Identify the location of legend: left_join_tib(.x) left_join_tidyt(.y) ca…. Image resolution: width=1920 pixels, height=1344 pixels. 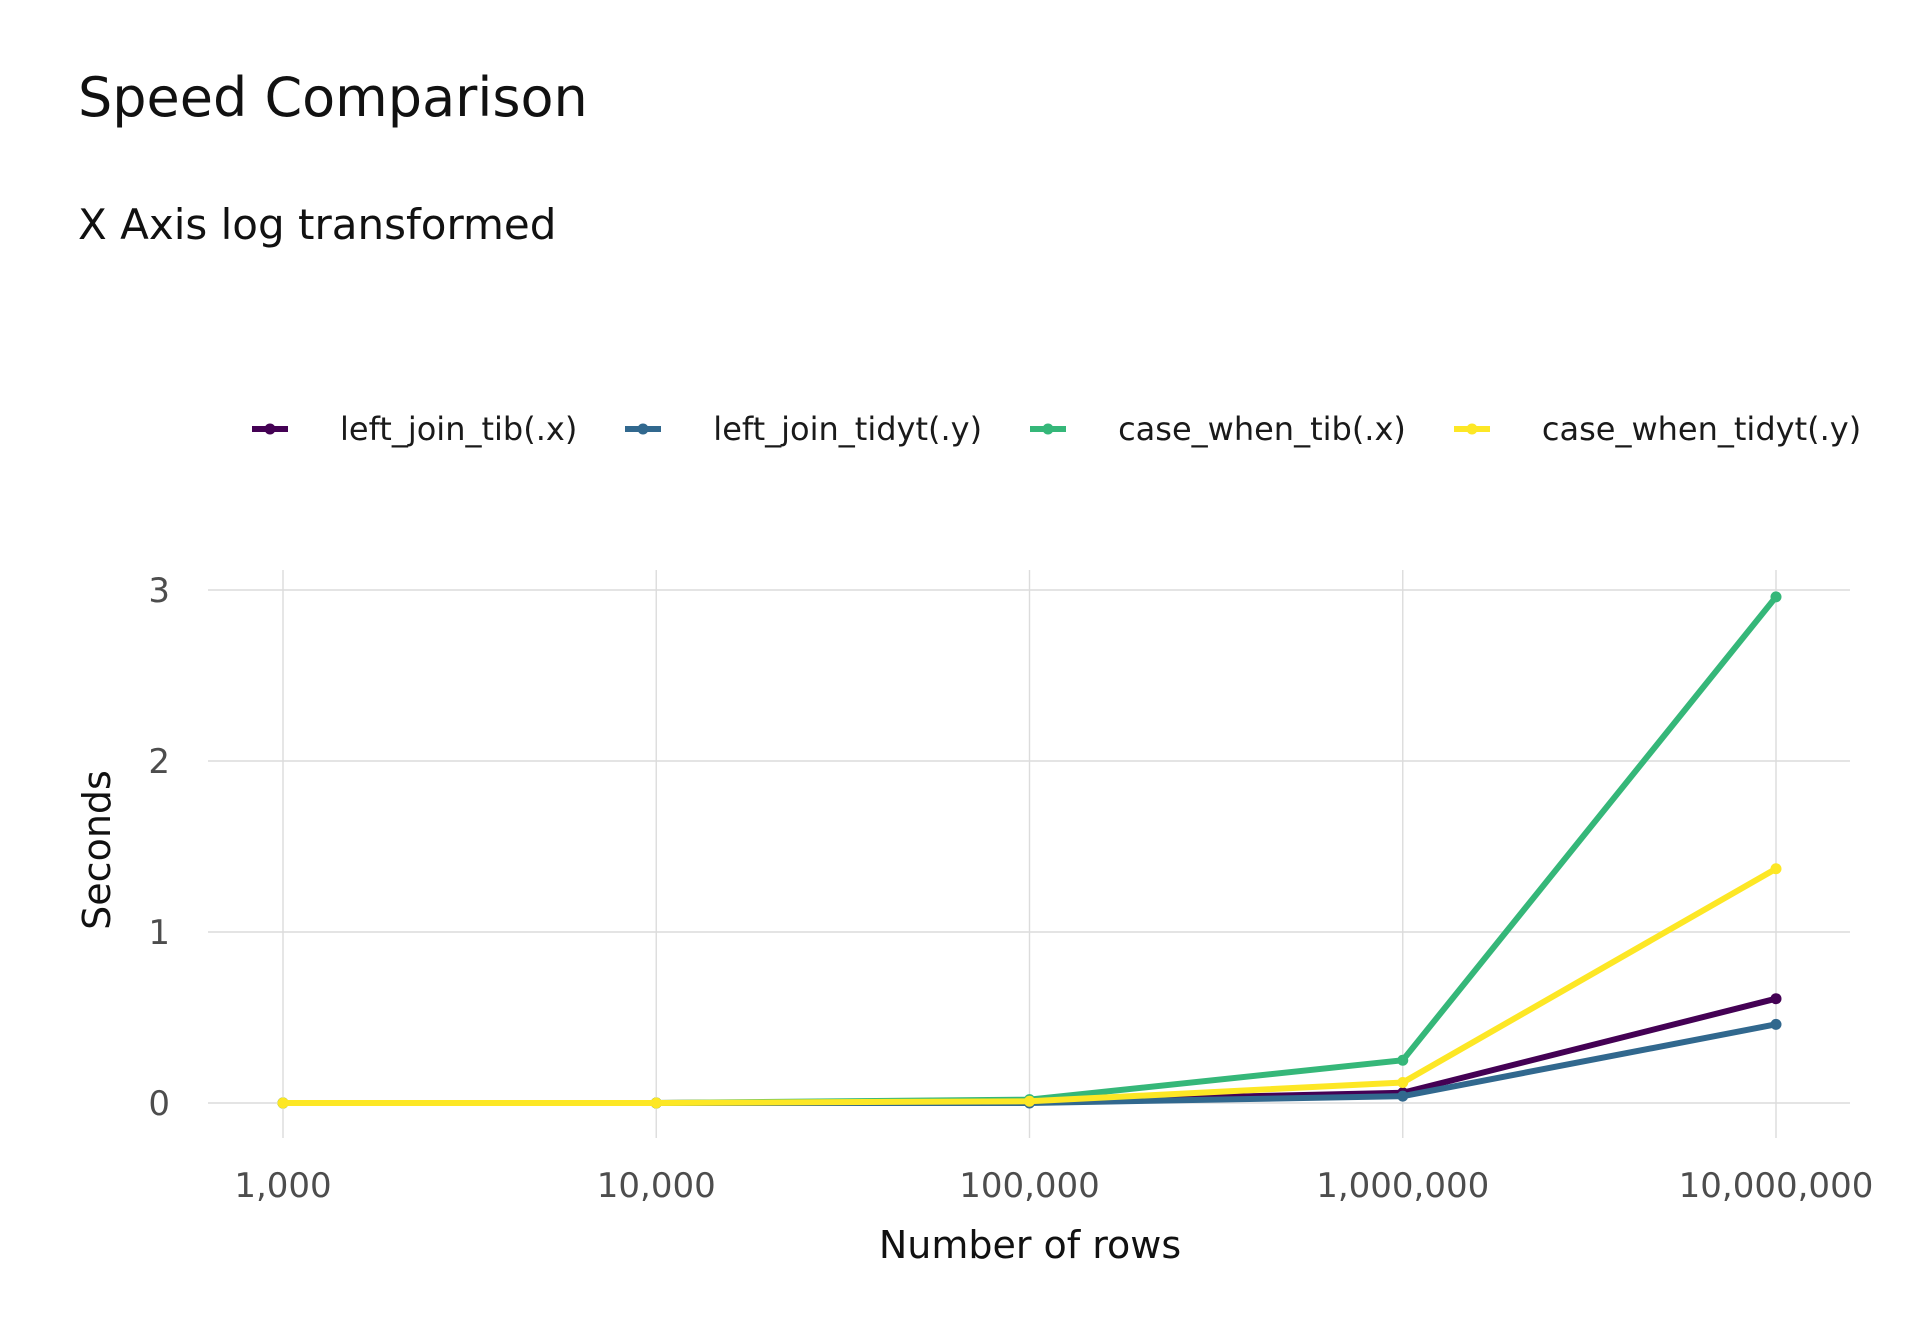
(1078, 429).